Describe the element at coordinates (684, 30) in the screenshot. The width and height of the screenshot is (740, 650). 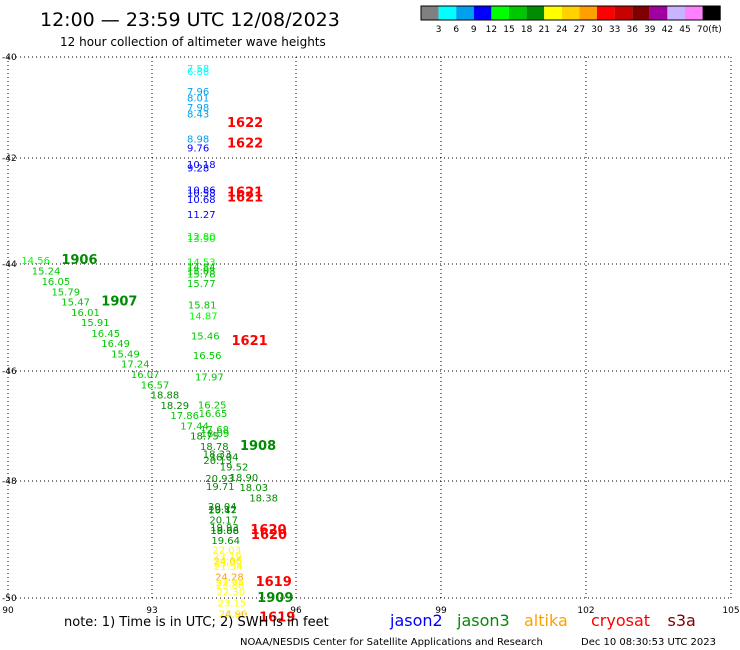
I see `colorbar-label: 45` at that location.